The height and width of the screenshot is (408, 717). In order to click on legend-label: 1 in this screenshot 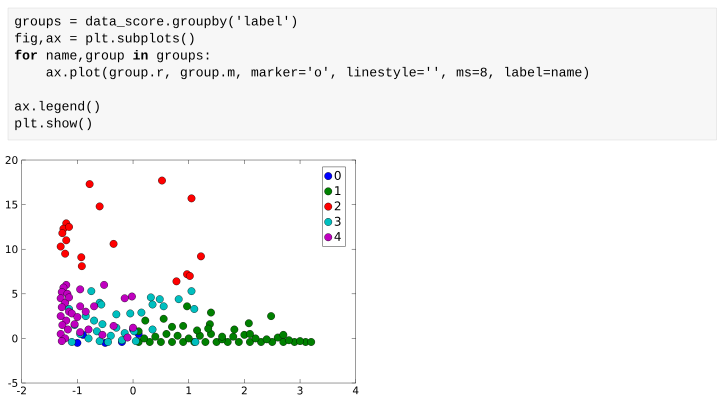, I will do `click(337, 190)`.